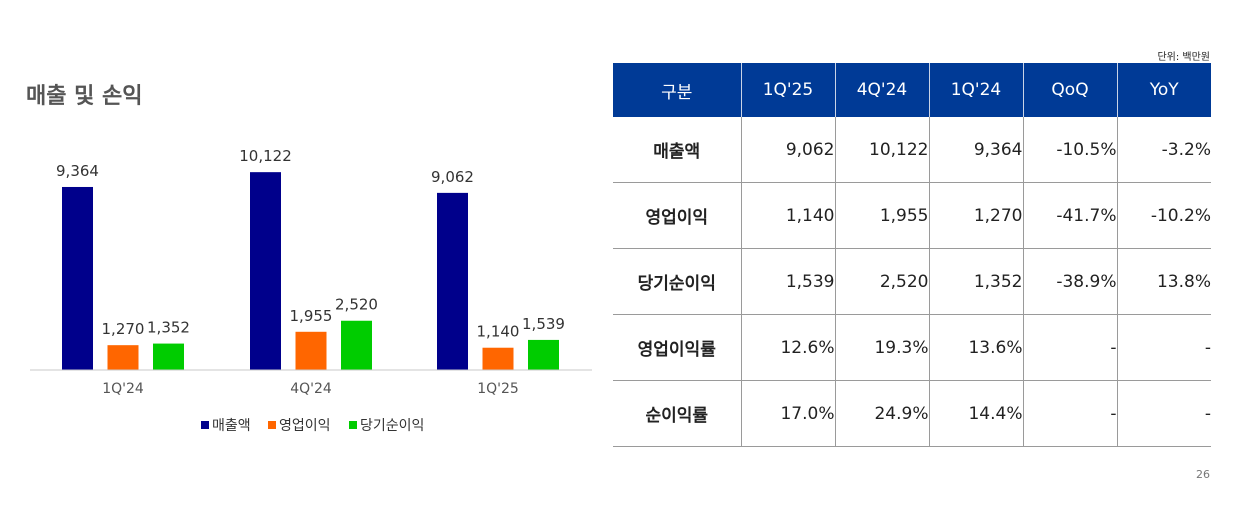 The height and width of the screenshot is (511, 1238). What do you see at coordinates (1164, 281) in the screenshot?
I see `table-cell: 13.8%` at bounding box center [1164, 281].